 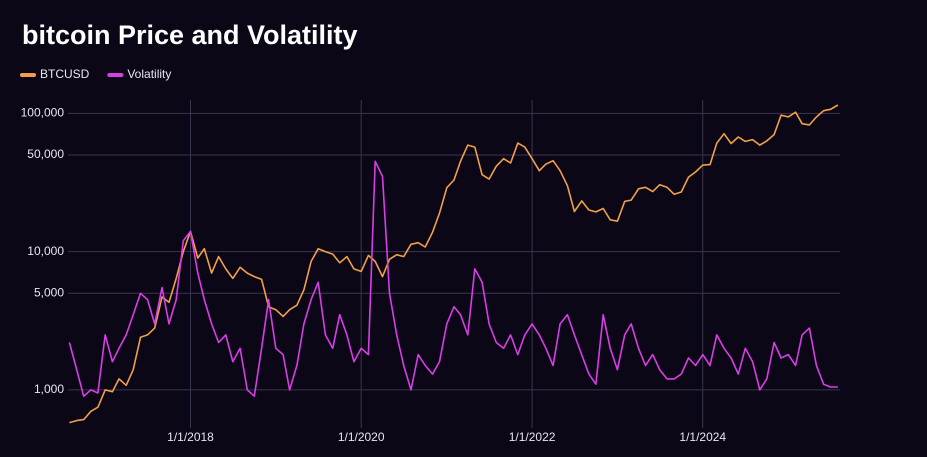 What do you see at coordinates (45, 154) in the screenshot?
I see `y-tick-label: 50,000` at bounding box center [45, 154].